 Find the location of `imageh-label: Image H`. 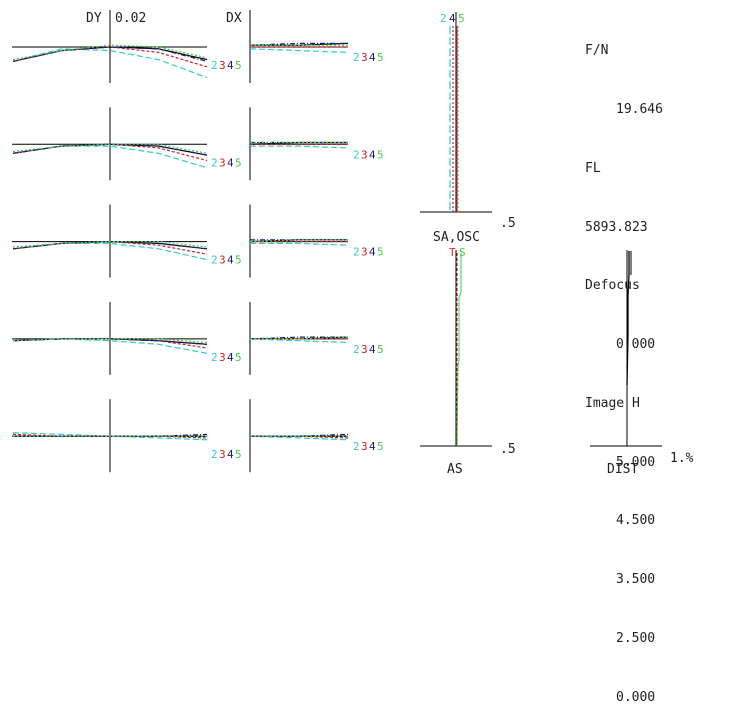

imageh-label: Image H is located at coordinates (612, 403).